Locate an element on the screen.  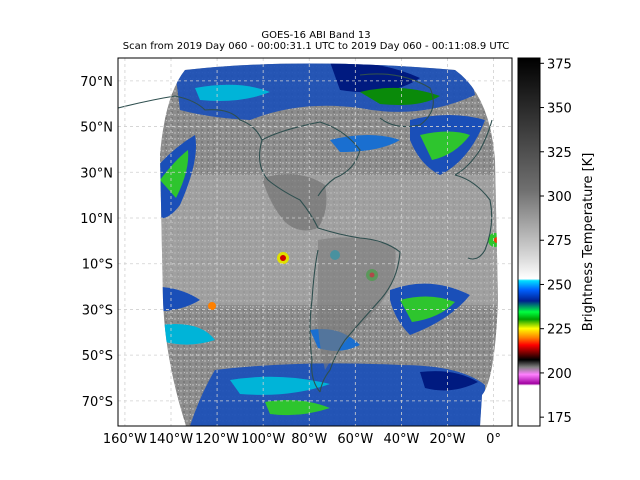
y-tick-label: 50°N is located at coordinates (96, 128).